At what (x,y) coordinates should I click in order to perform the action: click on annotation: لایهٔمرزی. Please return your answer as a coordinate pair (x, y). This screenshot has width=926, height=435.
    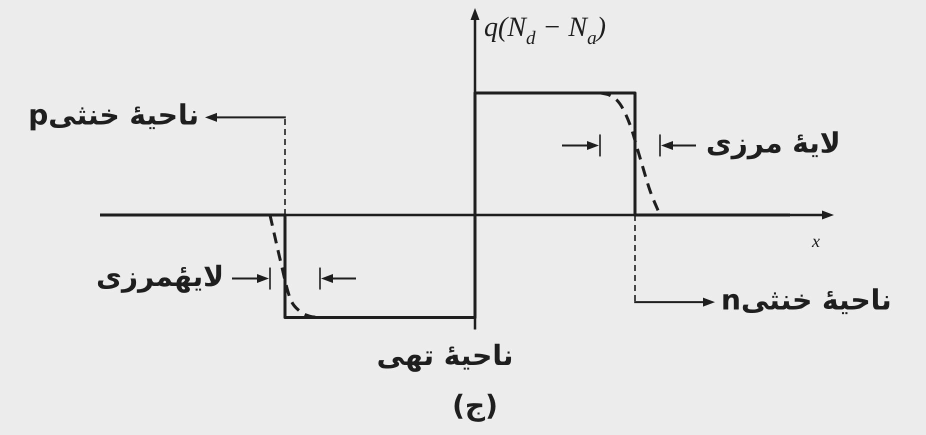
    Looking at the image, I should click on (160, 276).